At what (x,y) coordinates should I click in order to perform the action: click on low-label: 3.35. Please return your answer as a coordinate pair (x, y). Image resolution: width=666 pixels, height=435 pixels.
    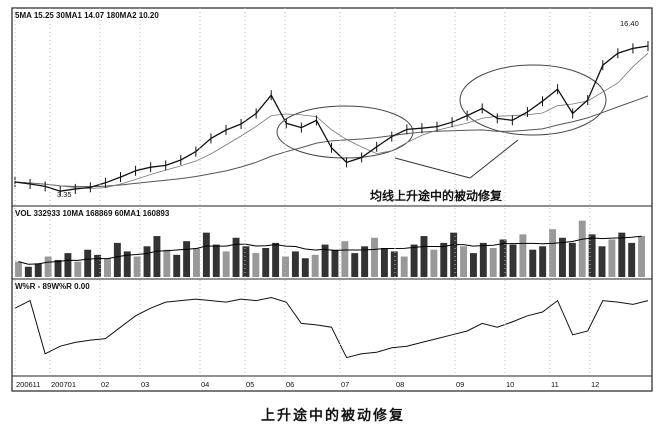
    Looking at the image, I should click on (64, 194).